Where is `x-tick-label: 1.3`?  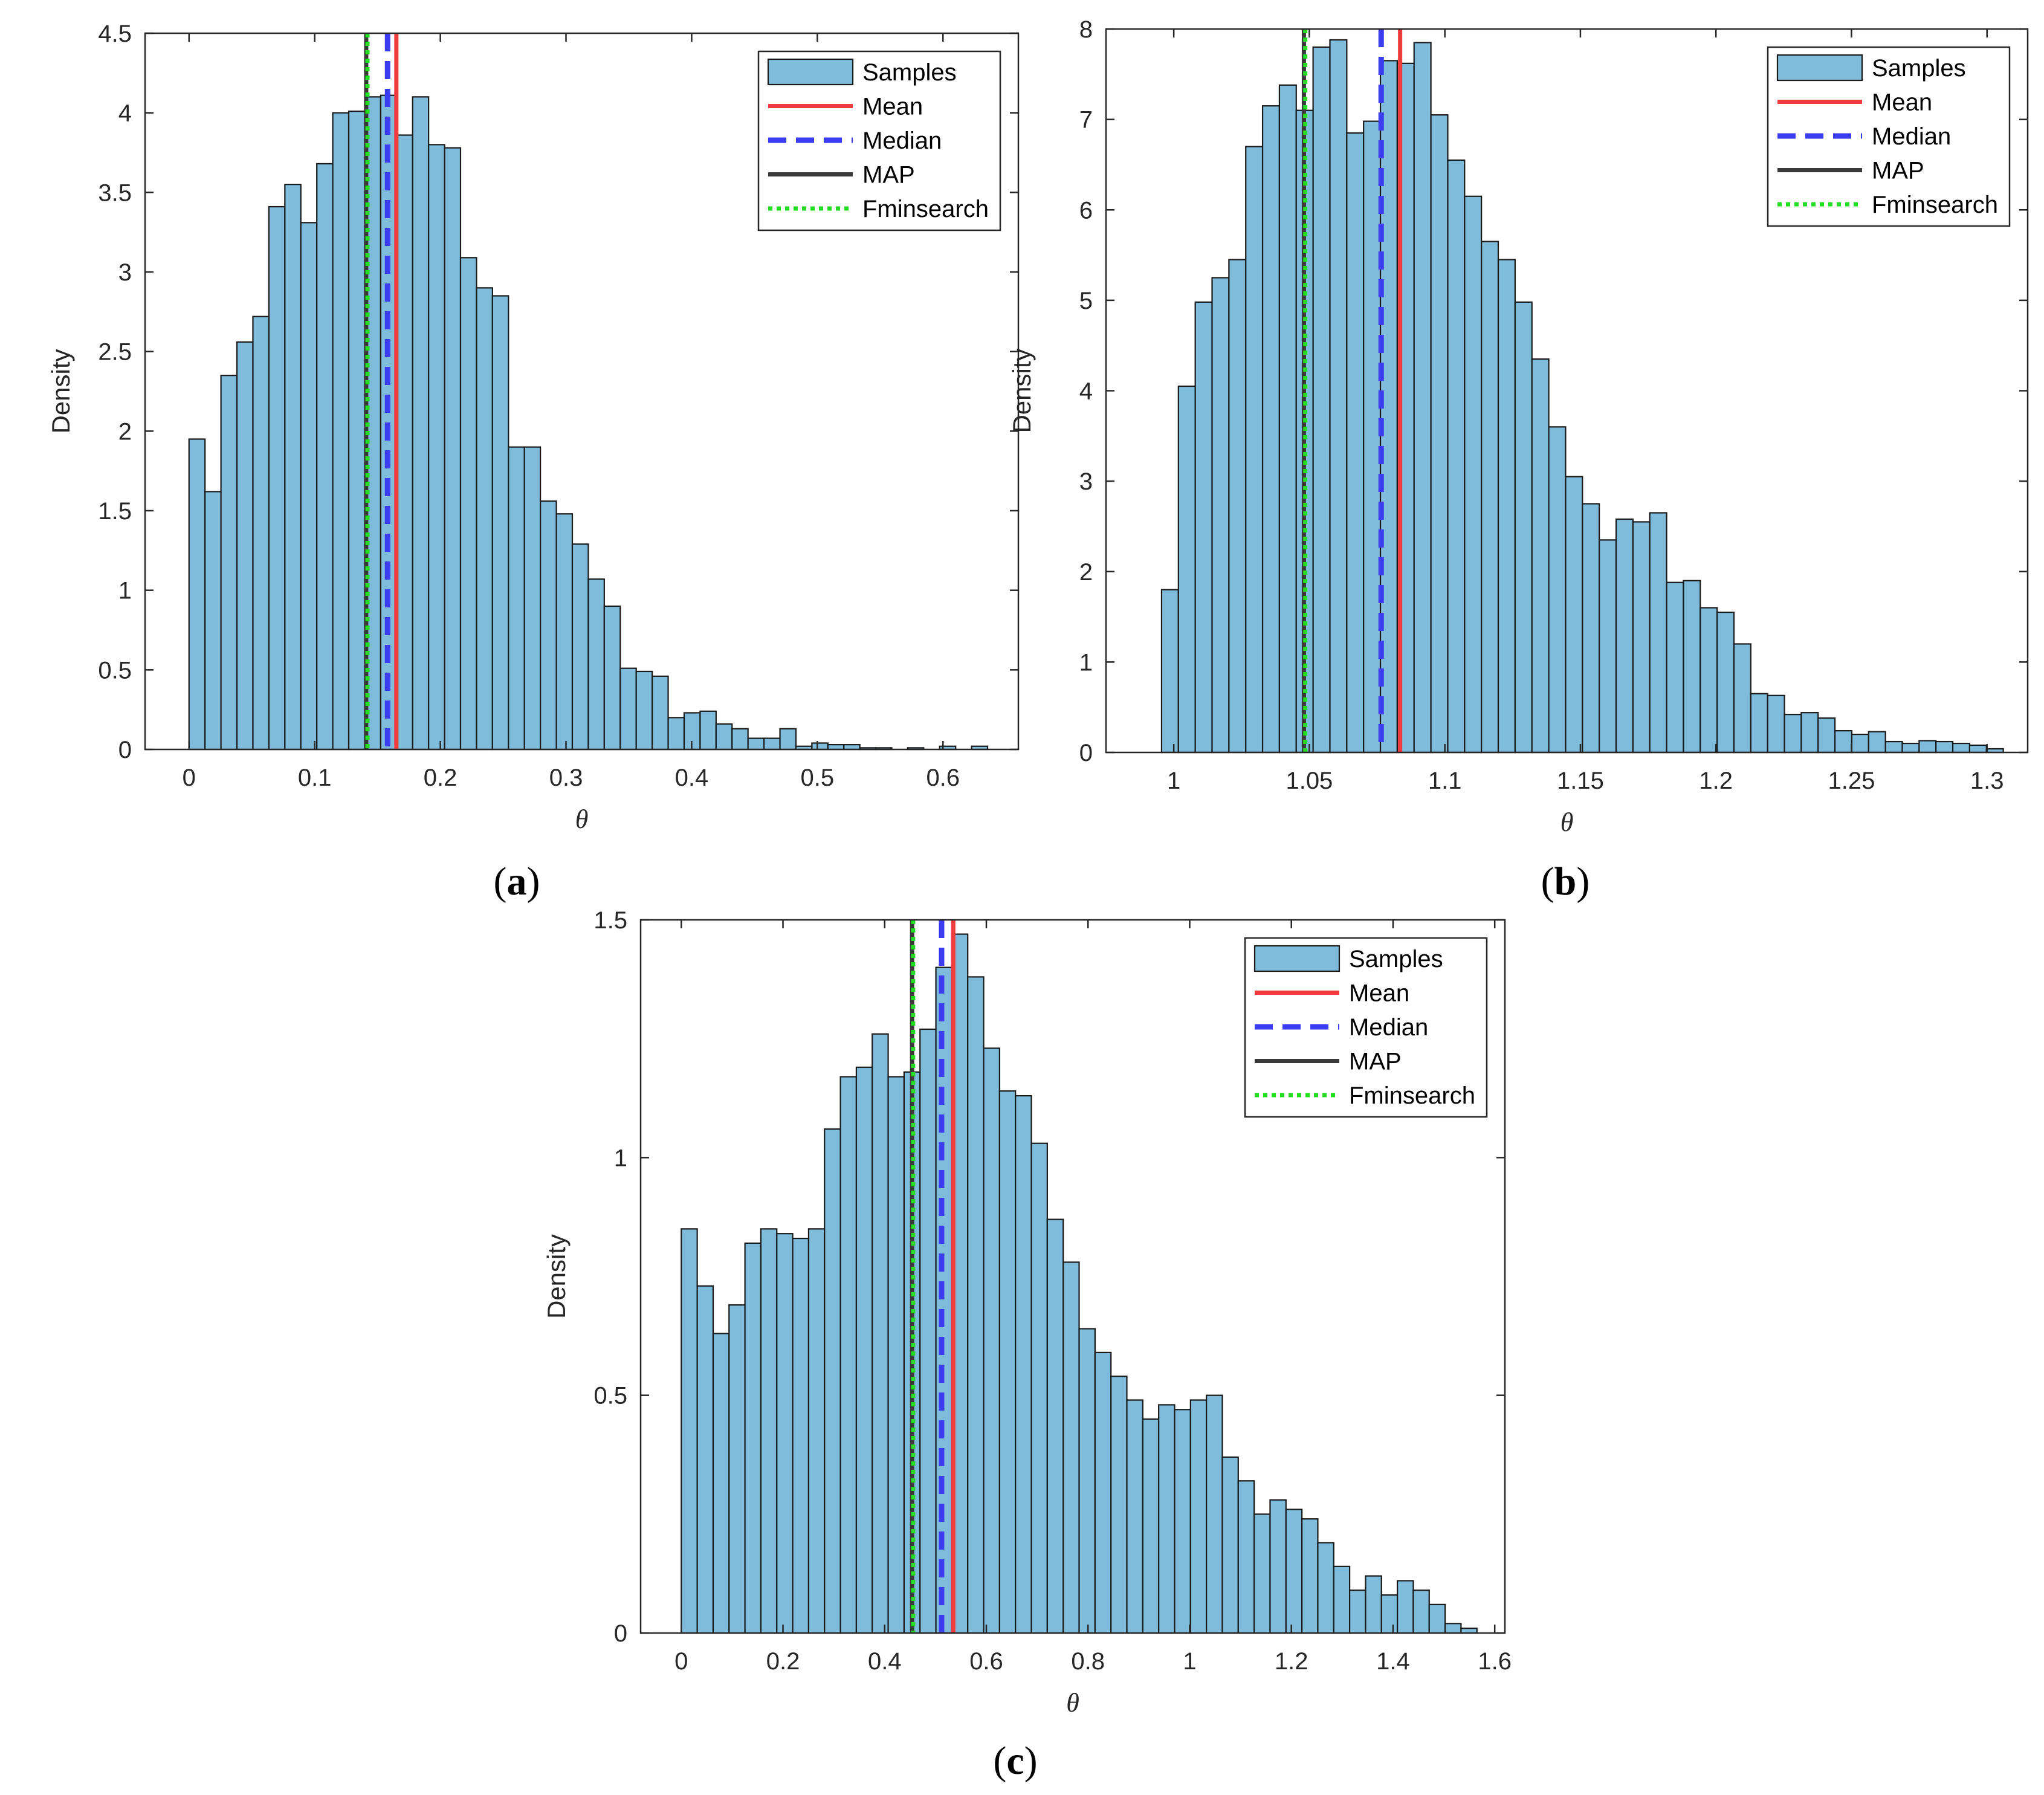
x-tick-label: 1.3 is located at coordinates (1987, 781).